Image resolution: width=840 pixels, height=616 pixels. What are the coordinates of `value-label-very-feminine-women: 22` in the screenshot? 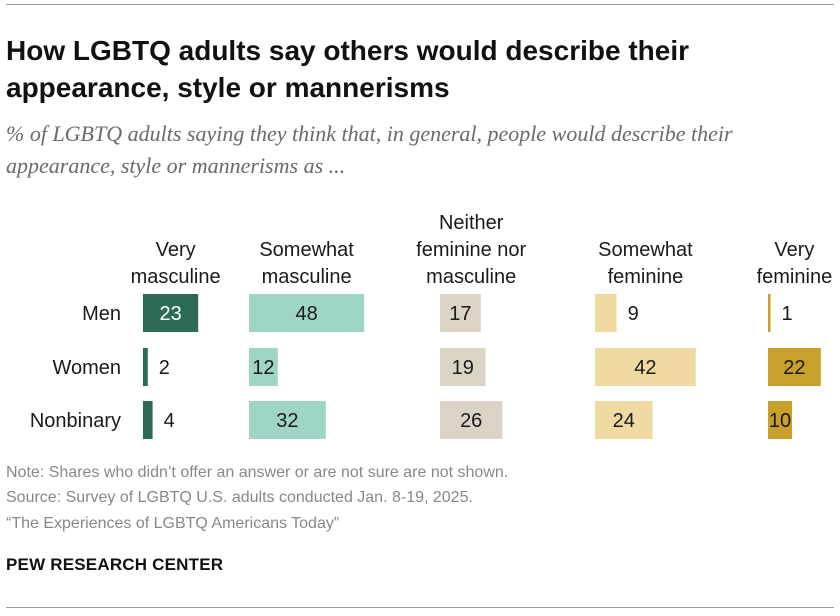 It's located at (794, 368).